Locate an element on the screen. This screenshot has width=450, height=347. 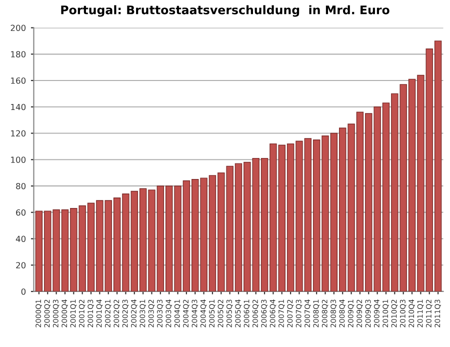
y-tick-label: 160 is located at coordinates (18, 80).